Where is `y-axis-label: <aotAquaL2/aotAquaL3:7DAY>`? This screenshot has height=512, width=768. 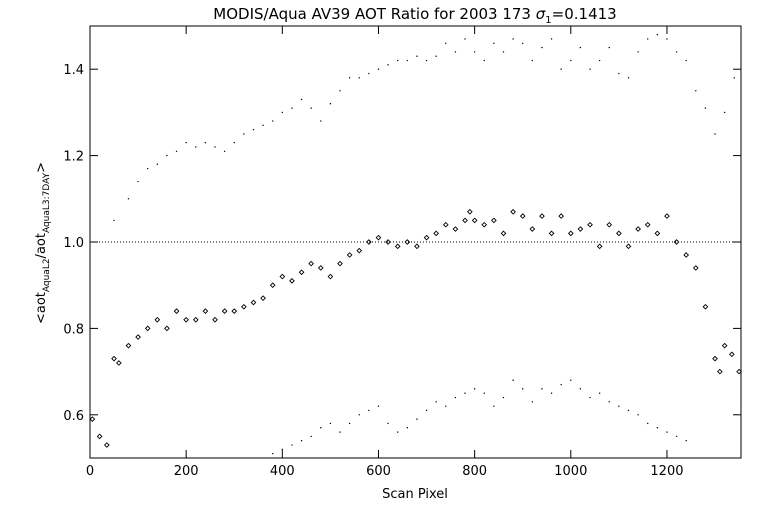 y-axis-label: <aotAquaL2/aotAquaL3:7DAY> is located at coordinates (43, 243).